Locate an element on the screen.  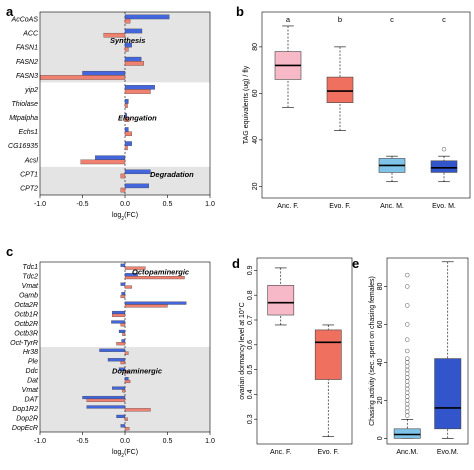
panel-letter-a: a is located at coordinates (10, 11).